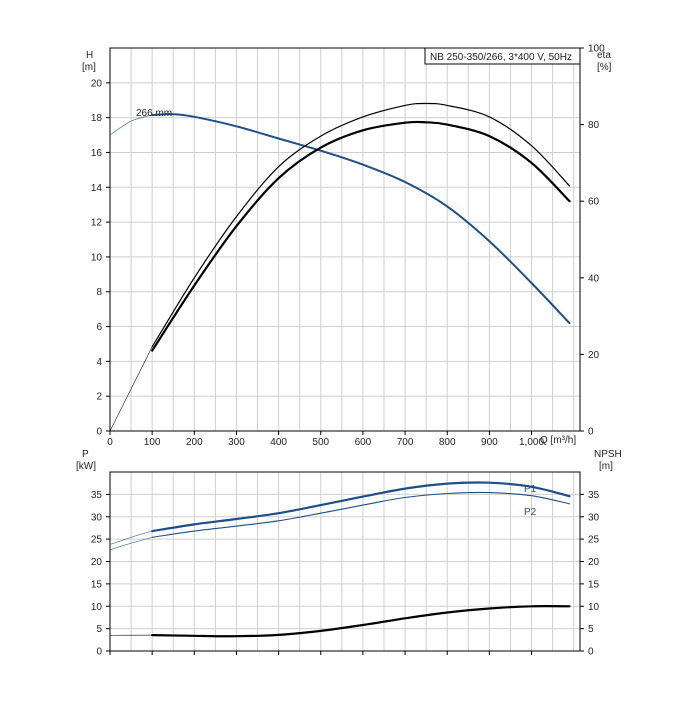 The height and width of the screenshot is (705, 700). I want to click on bottom-series-0-line, so click(360, 507).